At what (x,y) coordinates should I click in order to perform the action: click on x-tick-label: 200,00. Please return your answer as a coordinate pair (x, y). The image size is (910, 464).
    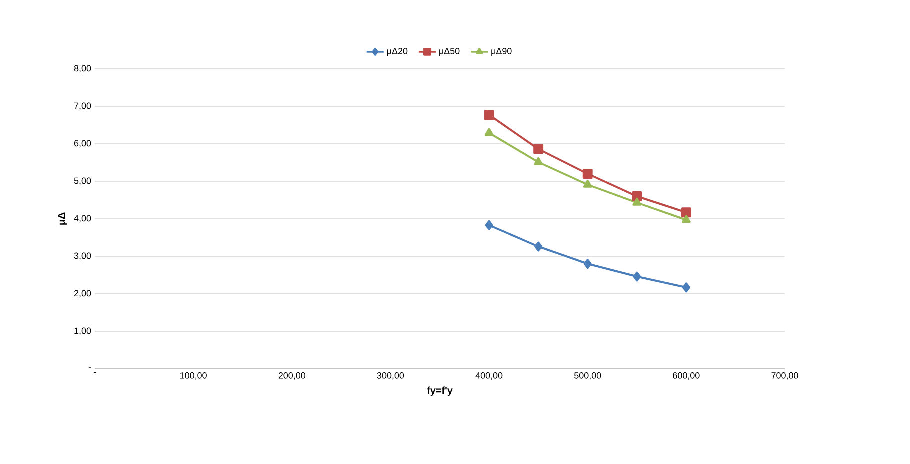
    Looking at the image, I should click on (292, 376).